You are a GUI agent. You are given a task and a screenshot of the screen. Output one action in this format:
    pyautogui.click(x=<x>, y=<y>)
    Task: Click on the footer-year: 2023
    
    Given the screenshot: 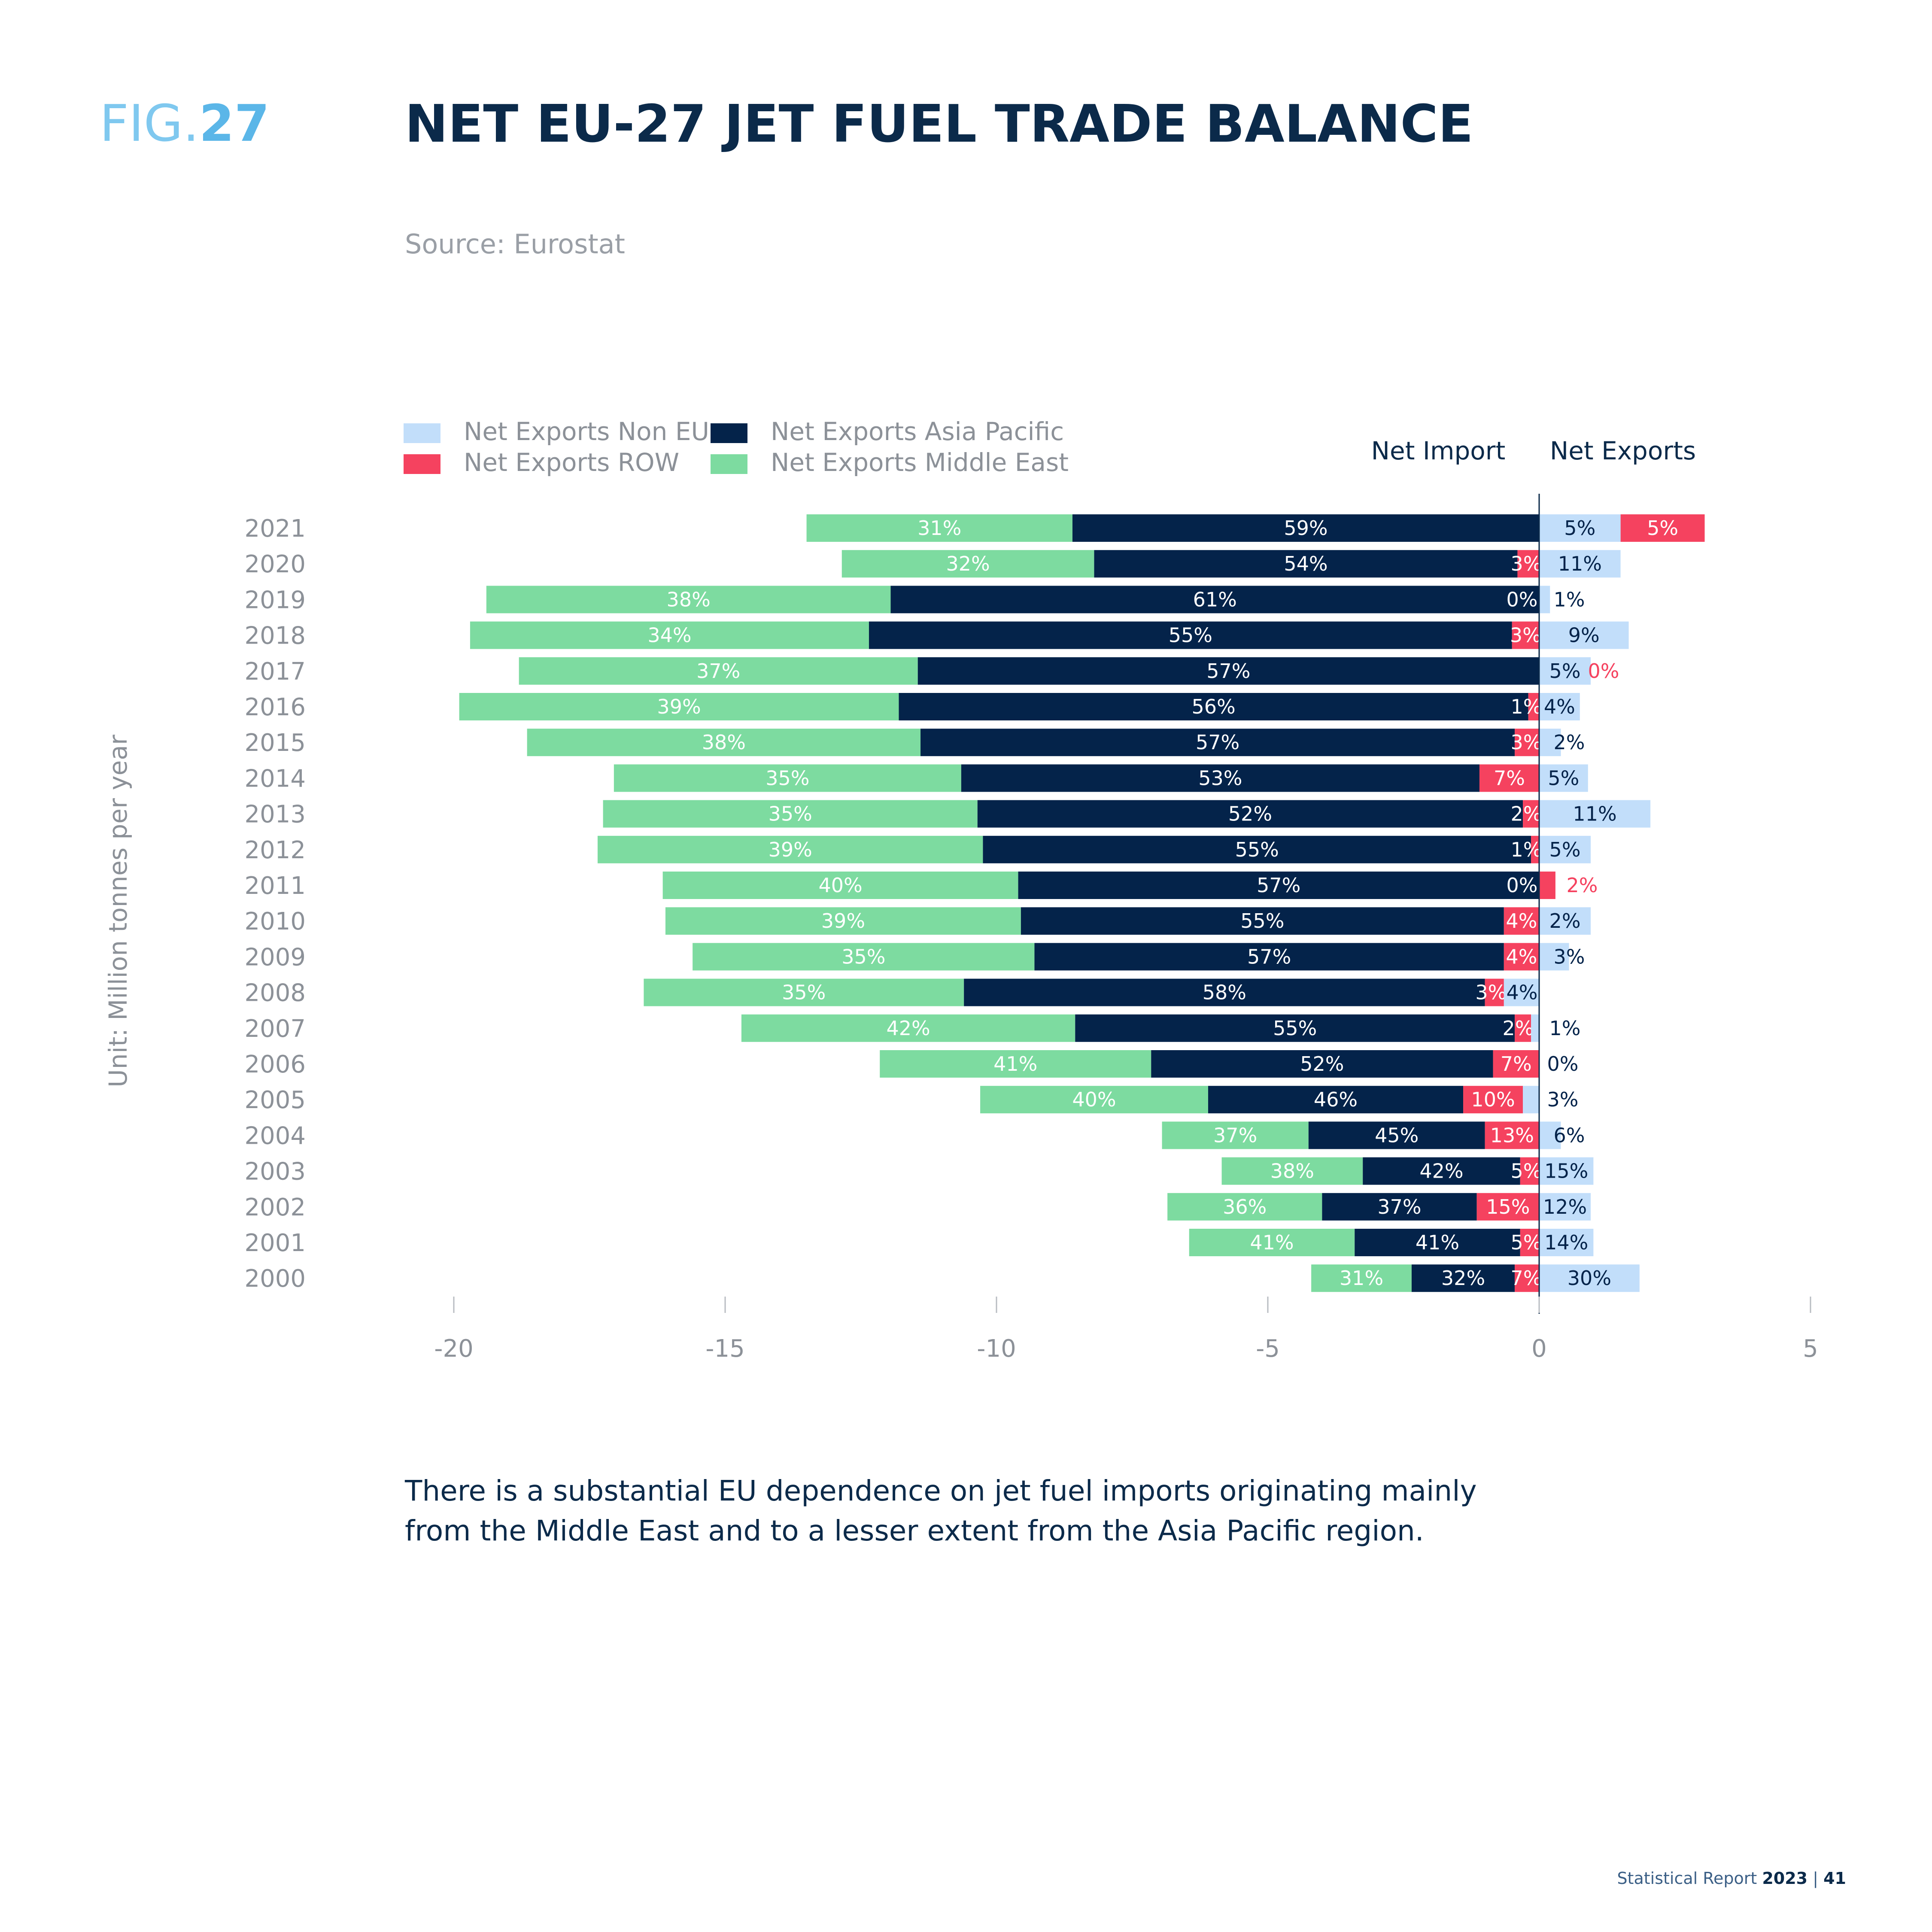 What is the action you would take?
    pyautogui.click(x=1784, y=1879)
    